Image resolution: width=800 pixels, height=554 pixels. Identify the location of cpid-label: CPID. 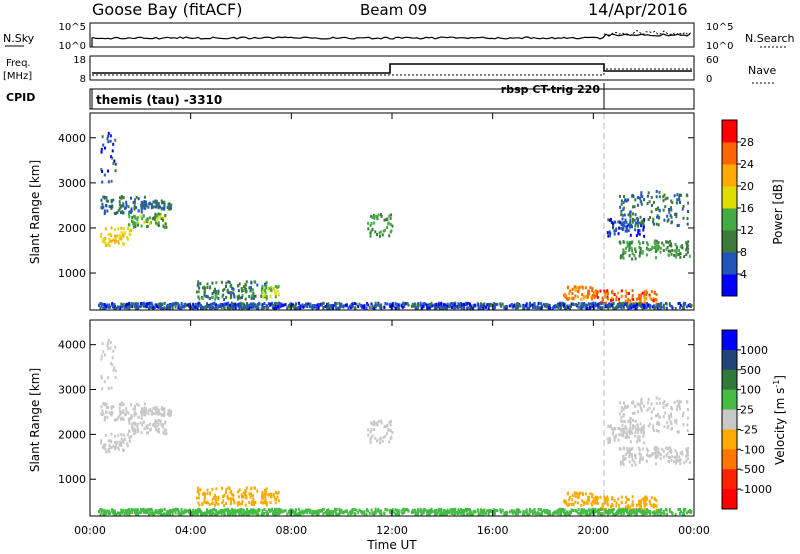
(20, 97).